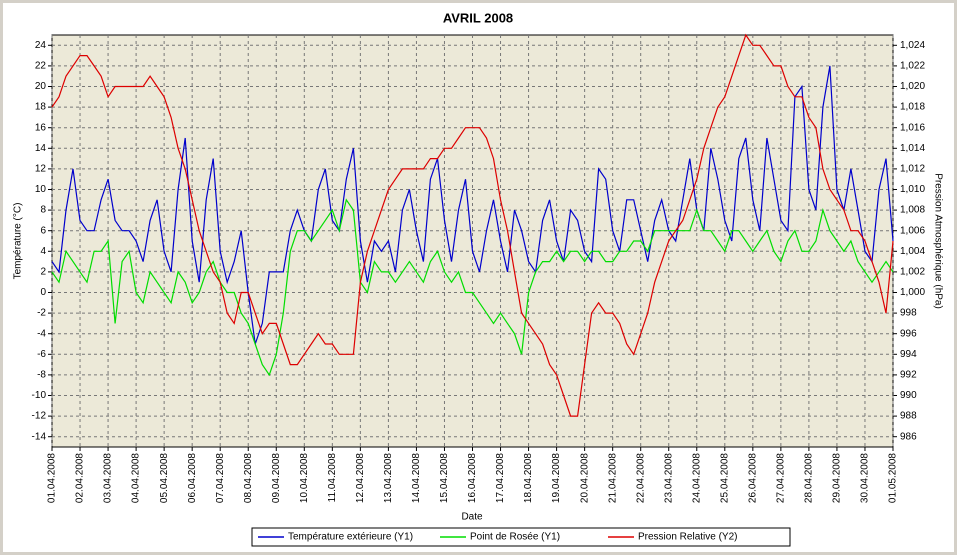 The width and height of the screenshot is (957, 555). Describe the element at coordinates (52, 478) in the screenshot. I see `x-tick-label: 01.04.2008` at that location.